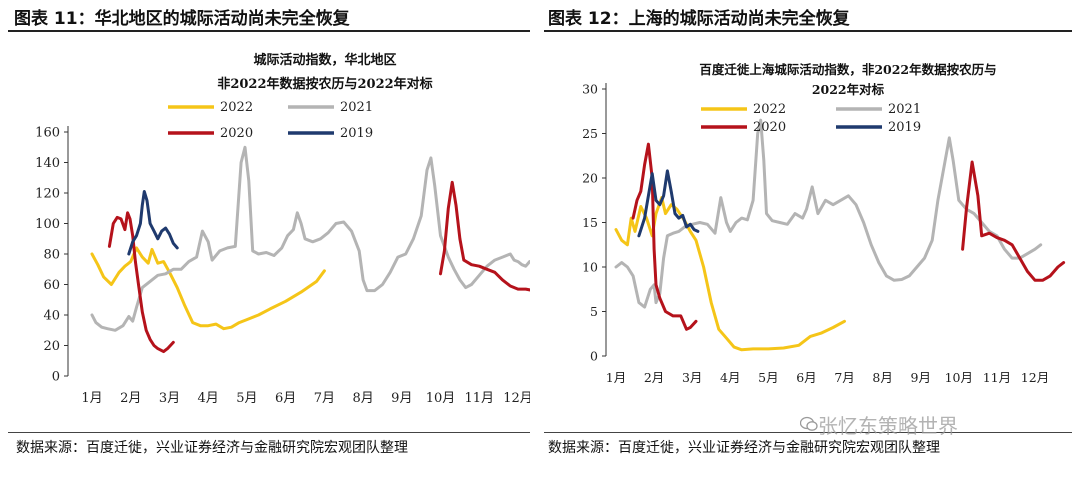 This screenshot has height=485, width=1080. What do you see at coordinates (594, 311) in the screenshot?
I see `y-tick-label: 5` at bounding box center [594, 311].